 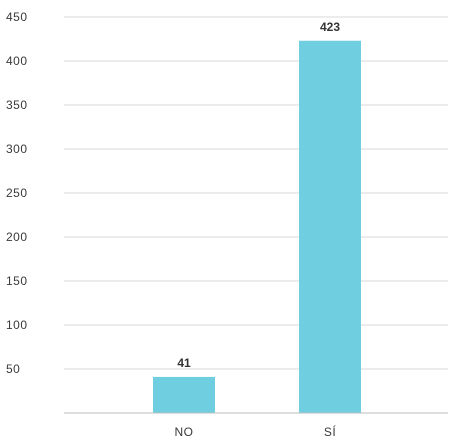 I want to click on y-tick-label-400: 400, so click(x=17, y=61).